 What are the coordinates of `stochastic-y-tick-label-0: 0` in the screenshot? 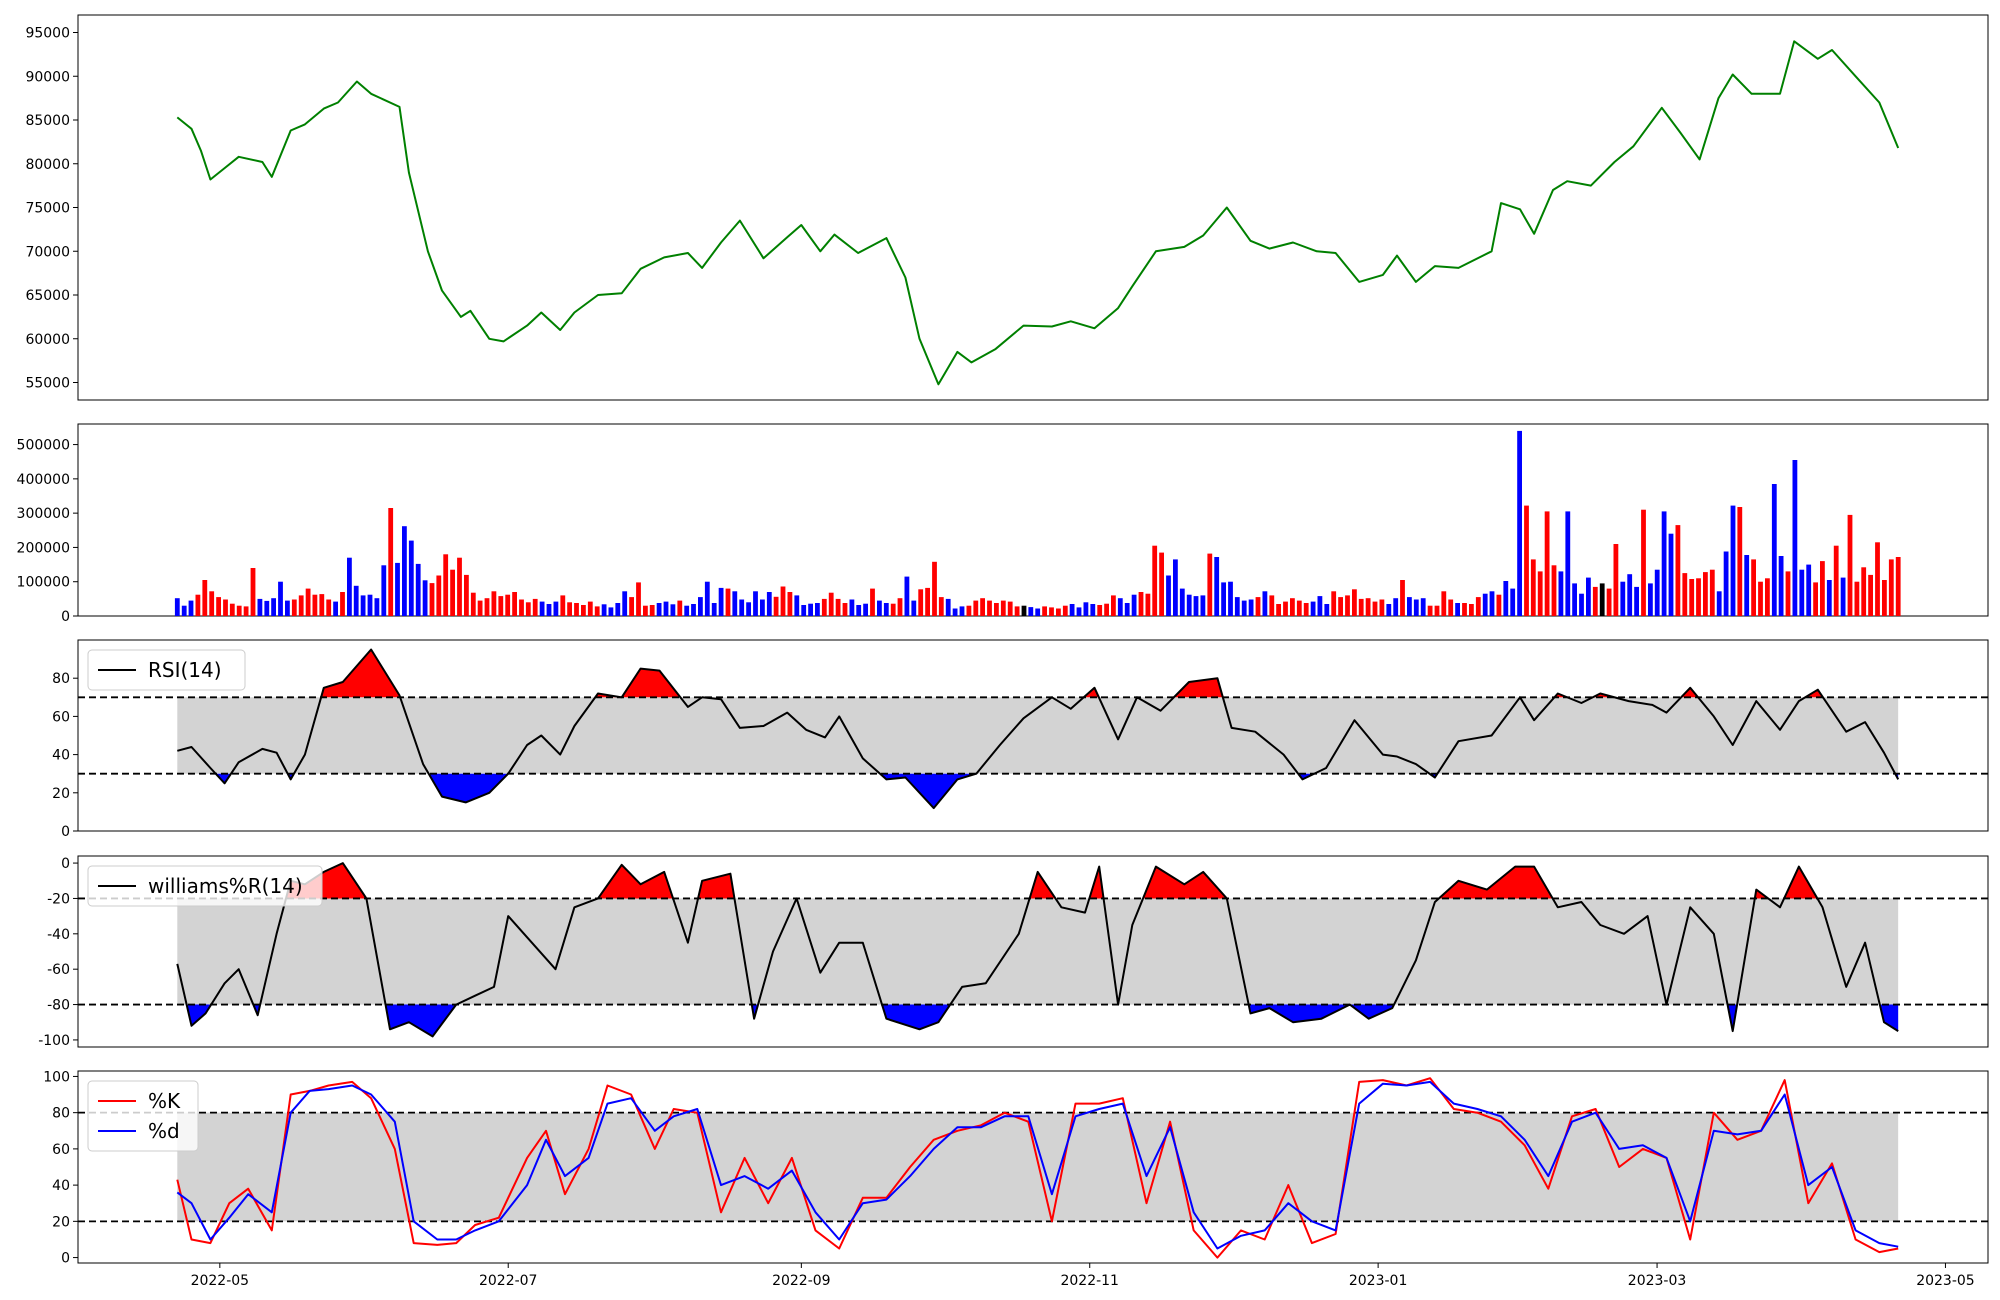 It's located at (65, 1259).